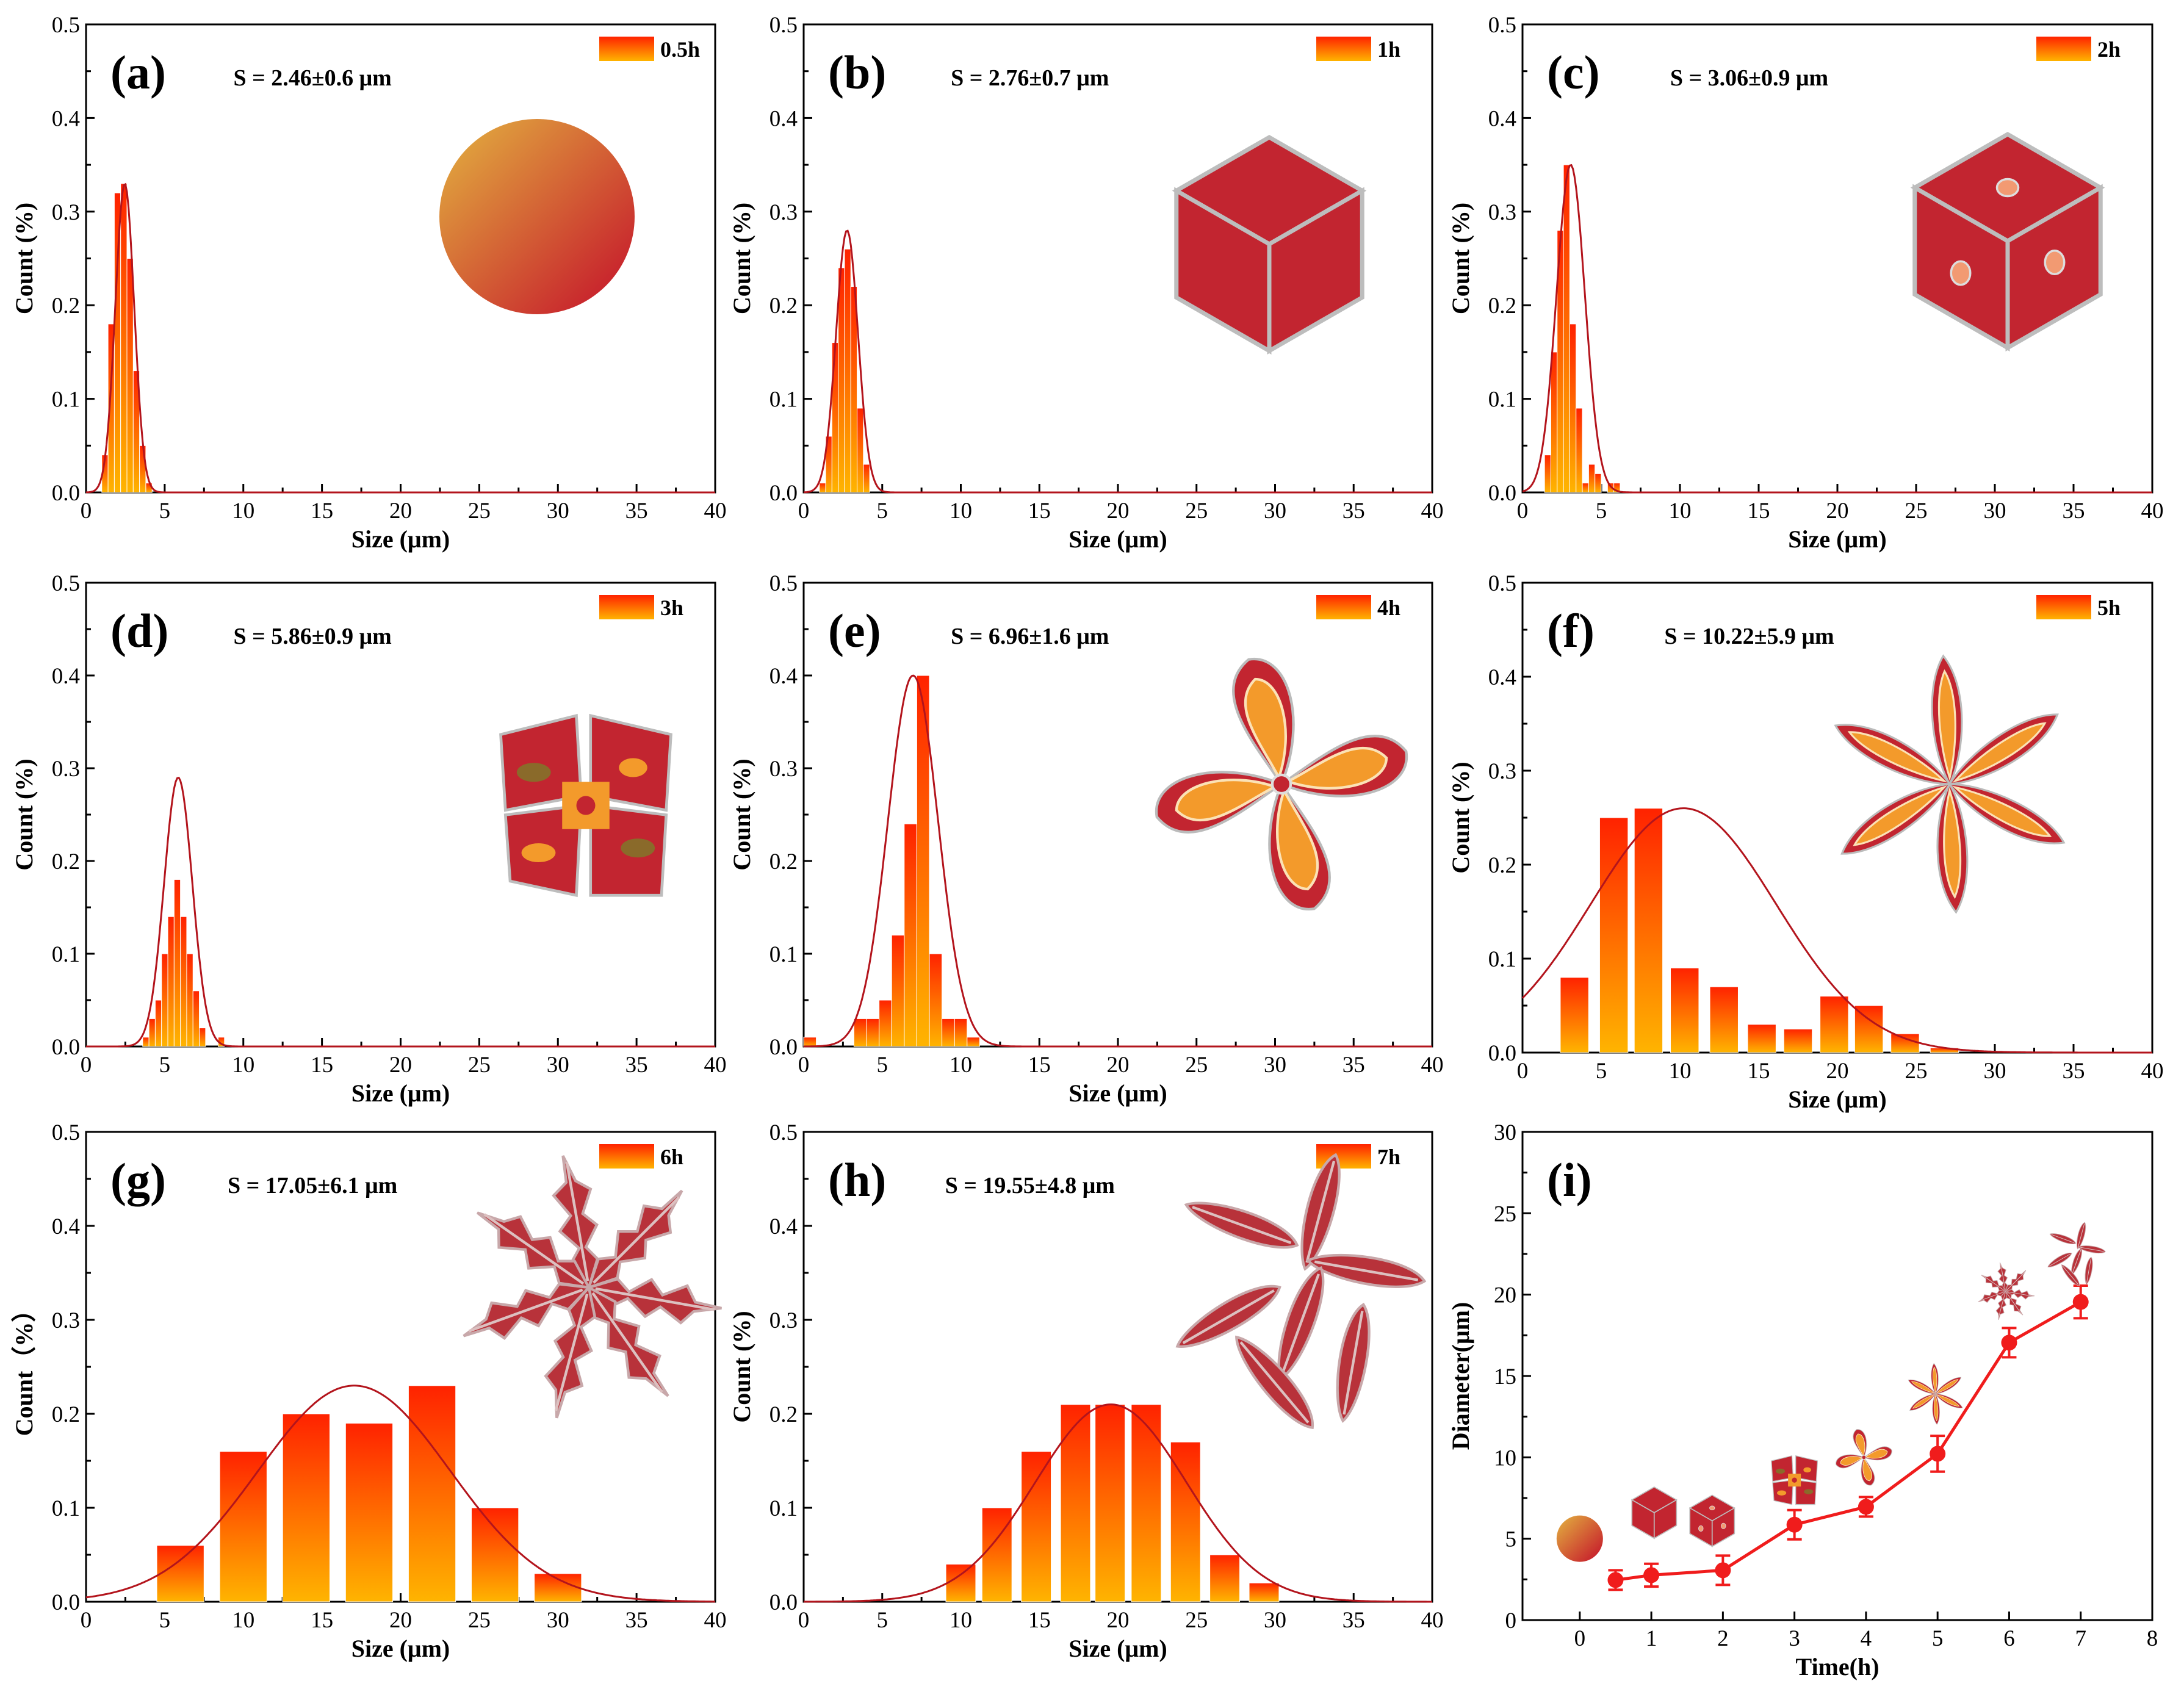 The image size is (2184, 1700). I want to click on diameter-series-line, so click(1848, 1441).